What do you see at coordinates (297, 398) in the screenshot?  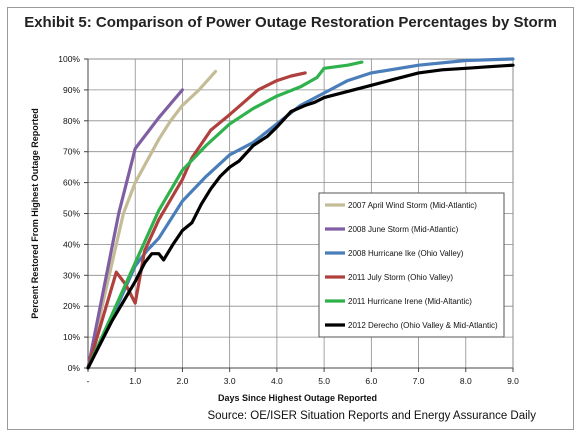 I see `x-axis-label: Days Since Highest Outage Reported` at bounding box center [297, 398].